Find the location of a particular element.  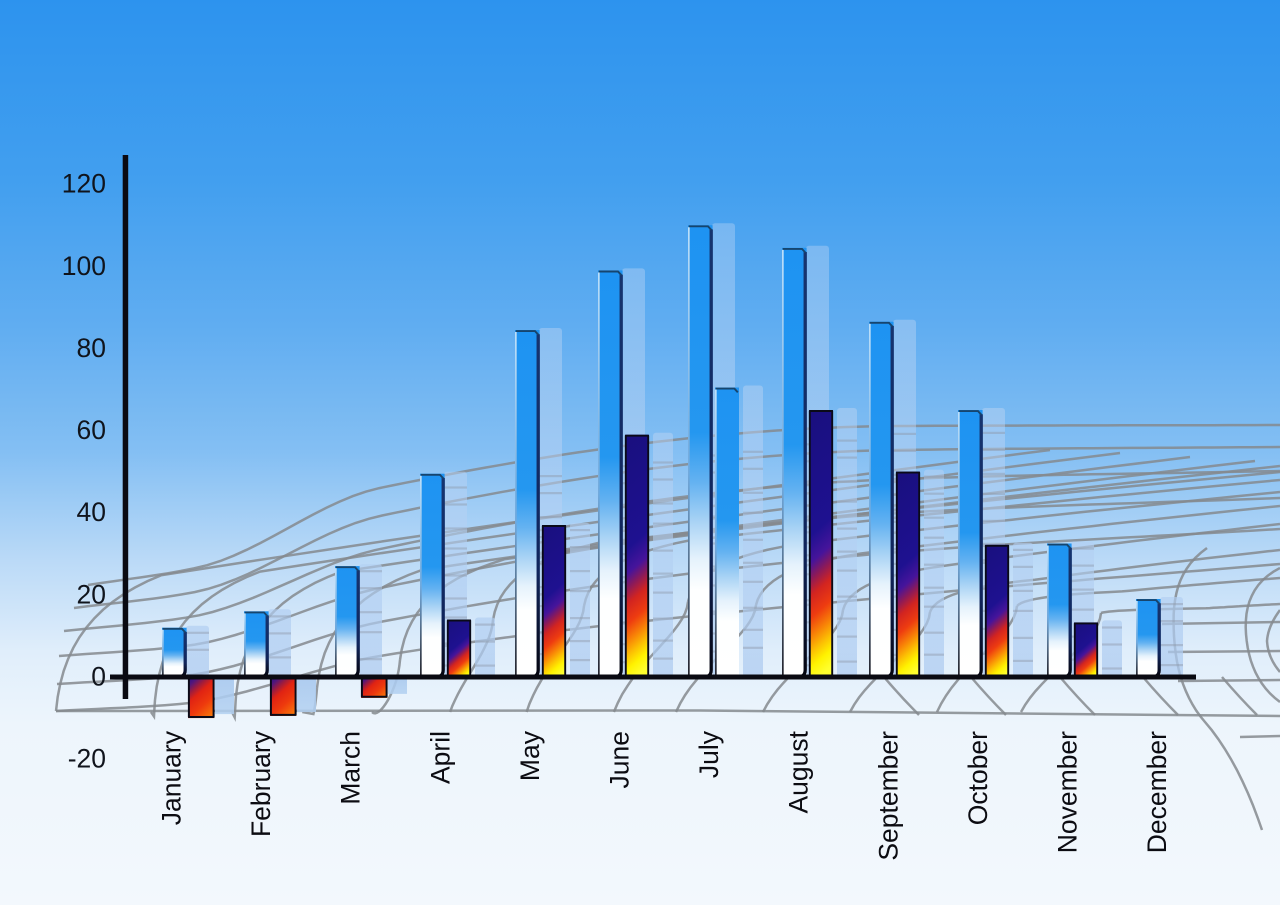

svg-text: August is located at coordinates (799, 771).